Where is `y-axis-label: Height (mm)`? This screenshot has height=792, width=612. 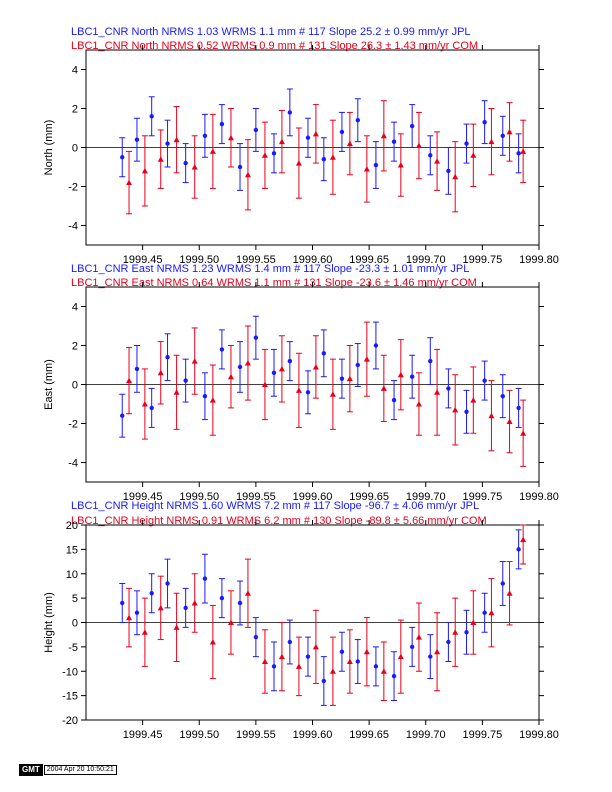
y-axis-label: Height (mm) is located at coordinates (49, 622).